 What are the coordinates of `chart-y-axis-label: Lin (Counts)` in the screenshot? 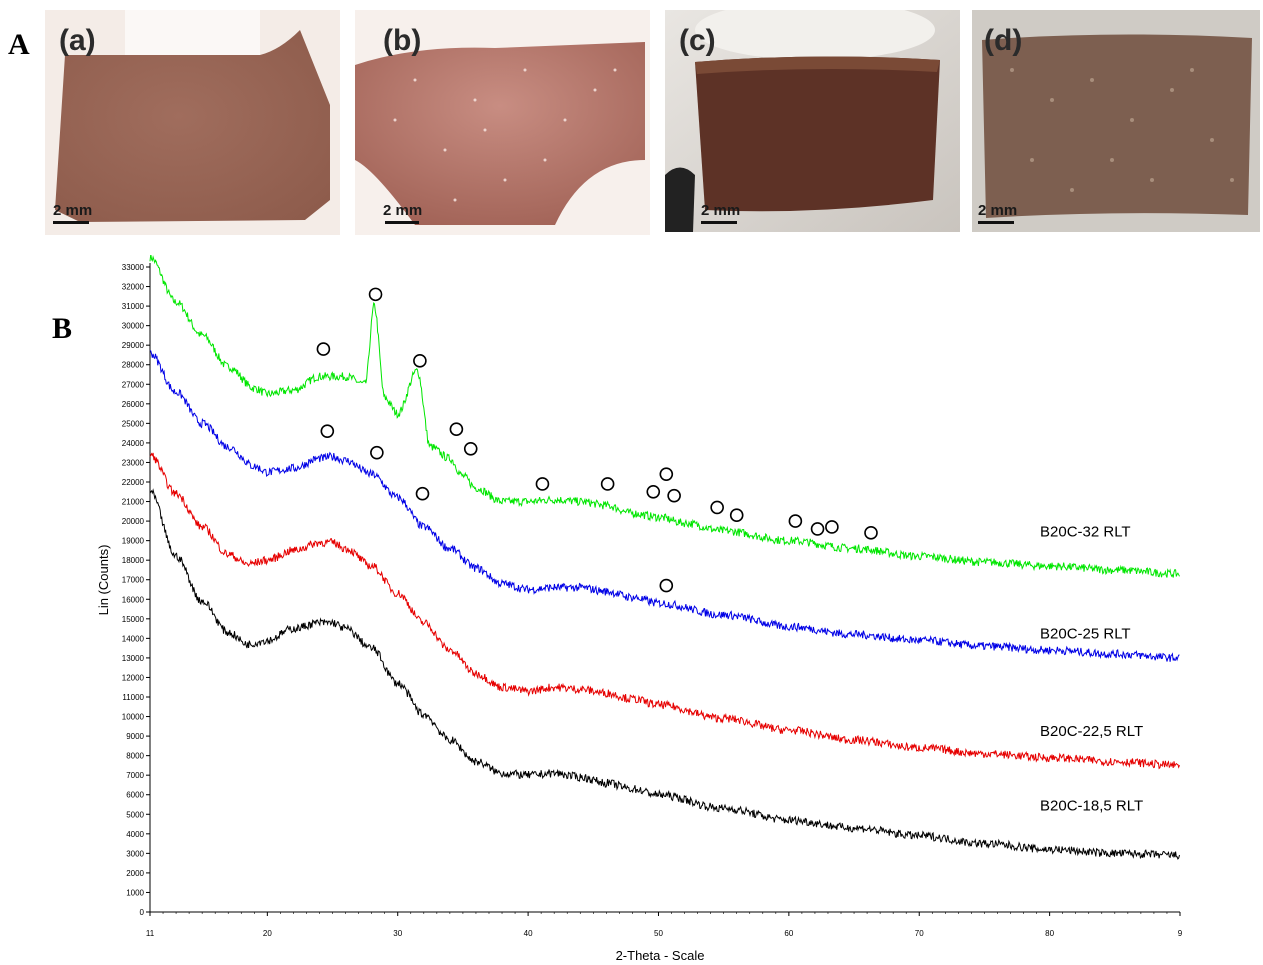 It's located at (103, 580).